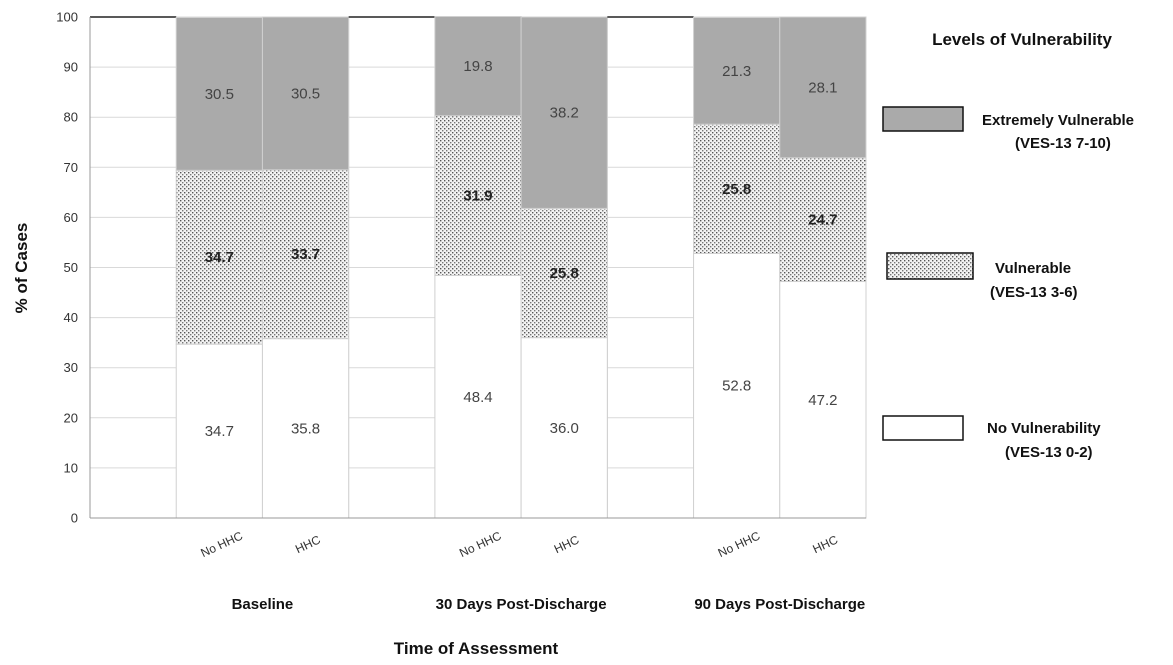  What do you see at coordinates (71, 467) in the screenshot?
I see `y-tick-label: 10` at bounding box center [71, 467].